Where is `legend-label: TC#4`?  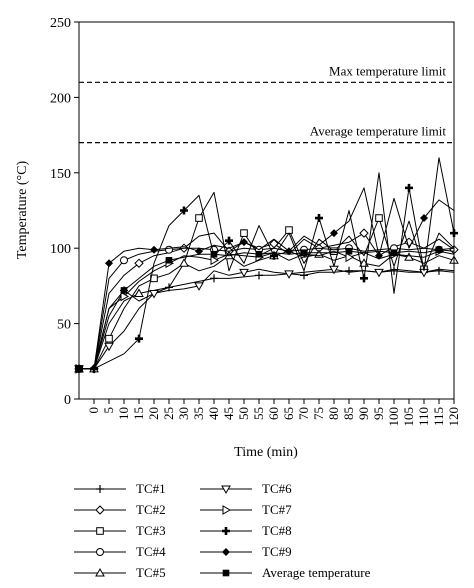 legend-label: TC#4 is located at coordinates (151, 551).